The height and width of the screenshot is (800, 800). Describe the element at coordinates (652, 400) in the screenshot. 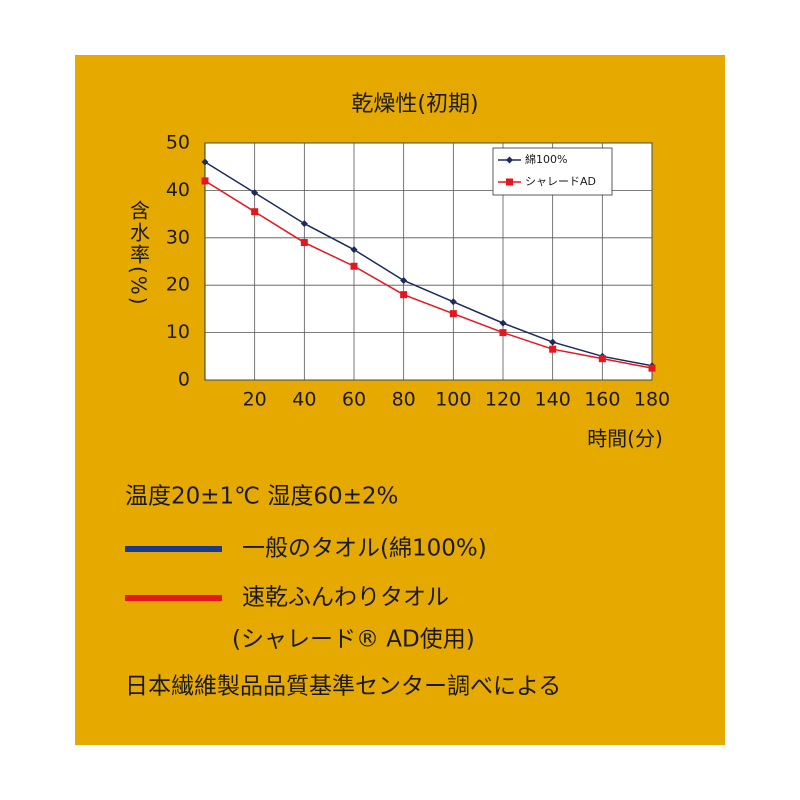

I see `x-tick-label: 180` at that location.